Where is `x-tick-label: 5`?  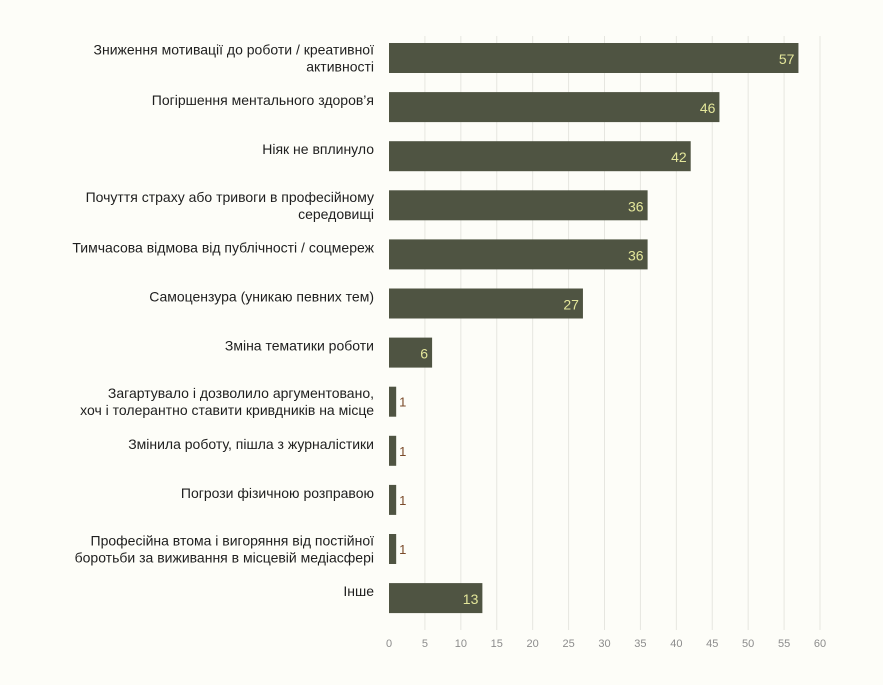
x-tick-label: 5 is located at coordinates (425, 644).